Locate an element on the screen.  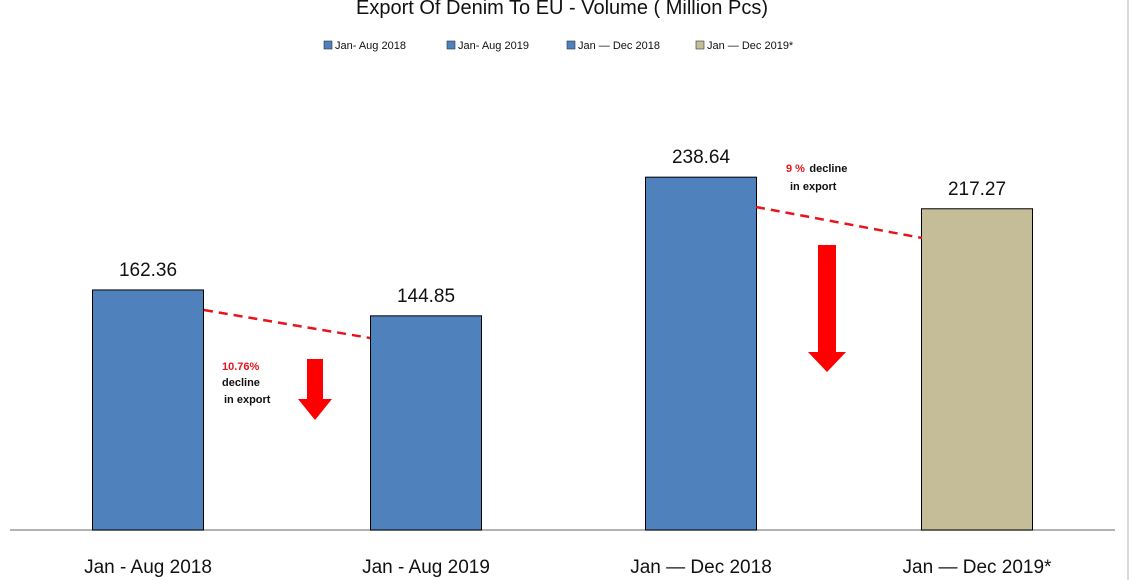
category-label: Jan - Aug 2018 is located at coordinates (148, 567).